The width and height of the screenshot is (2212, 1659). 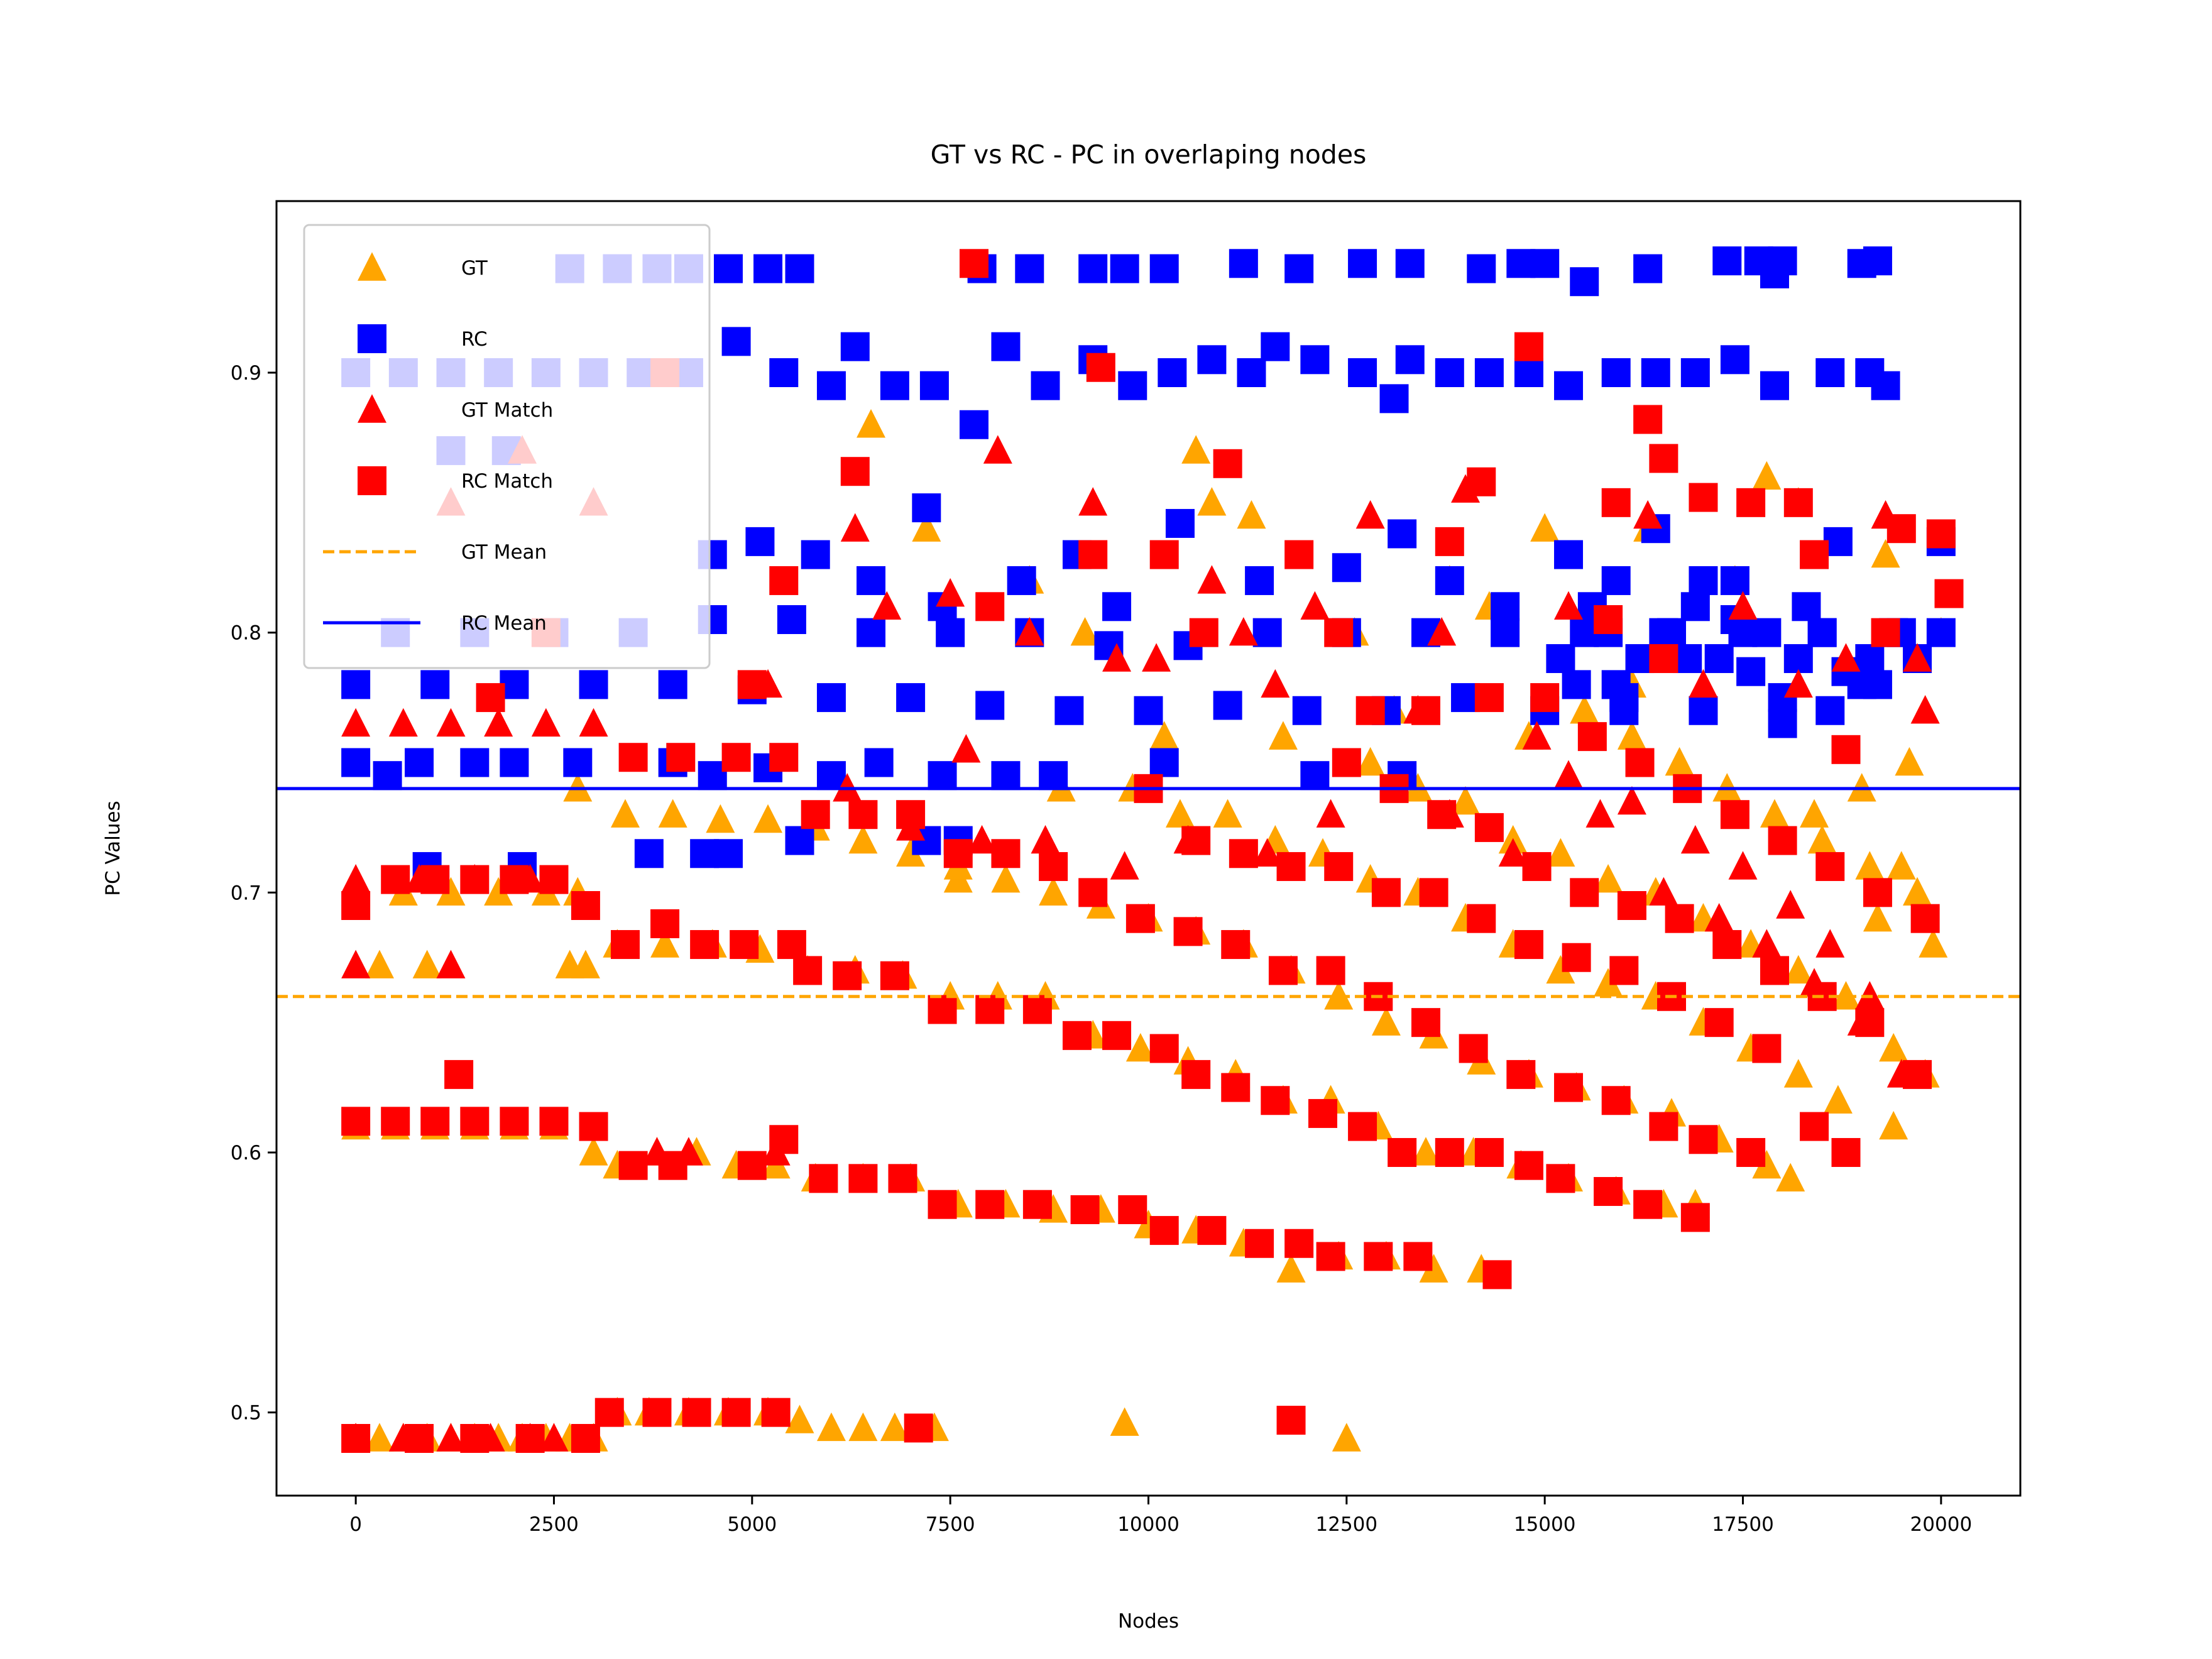 I want to click on legend-box, so click(x=507, y=446).